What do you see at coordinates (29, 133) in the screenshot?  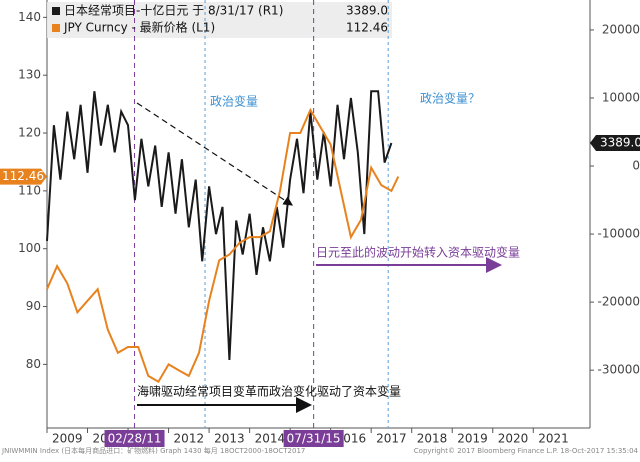 I see `y-tick-label: 120` at bounding box center [29, 133].